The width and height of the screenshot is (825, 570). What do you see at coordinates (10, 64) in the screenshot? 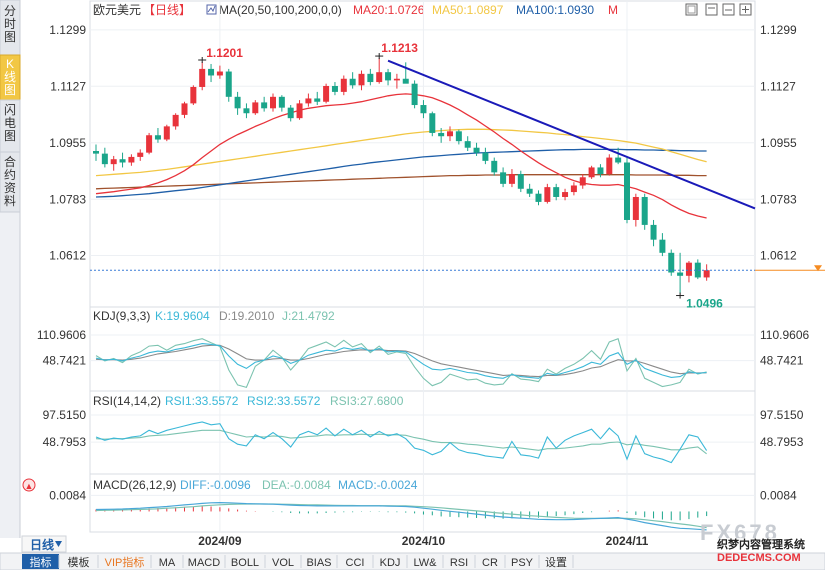
I see `side-tab-char: K` at bounding box center [10, 64].